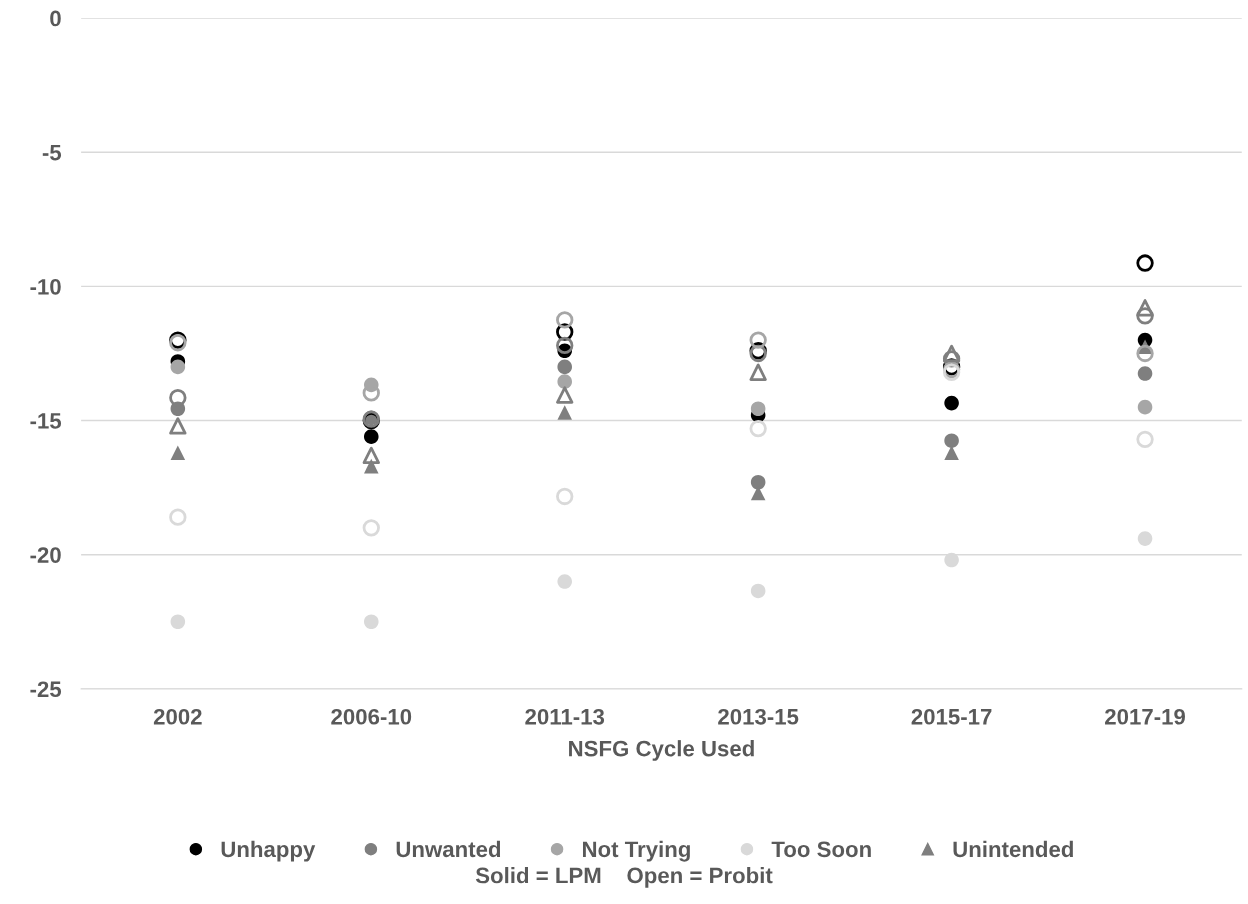 The image size is (1248, 904). Describe the element at coordinates (758, 716) in the screenshot. I see `x-tick-label: 2013-15` at that location.